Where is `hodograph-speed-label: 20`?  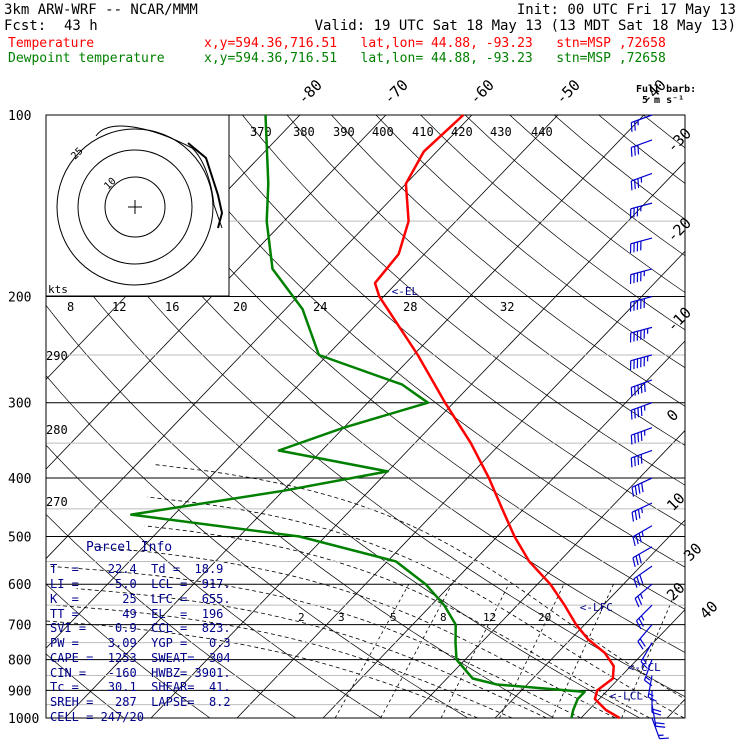 hodograph-speed-label: 20 is located at coordinates (240, 307).